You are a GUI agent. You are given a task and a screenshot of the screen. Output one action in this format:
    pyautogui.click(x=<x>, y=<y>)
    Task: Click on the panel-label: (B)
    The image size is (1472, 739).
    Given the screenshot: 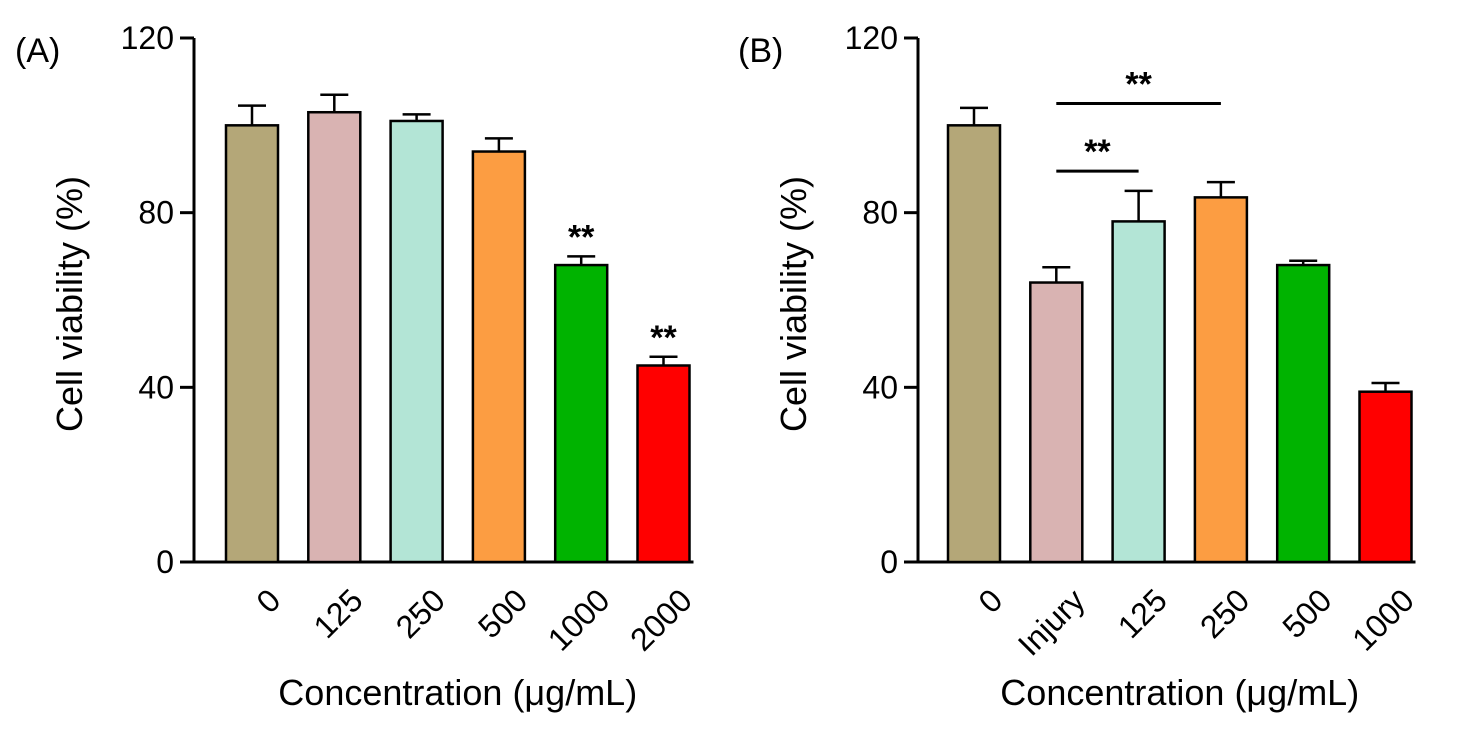 What is the action you would take?
    pyautogui.click(x=760, y=51)
    